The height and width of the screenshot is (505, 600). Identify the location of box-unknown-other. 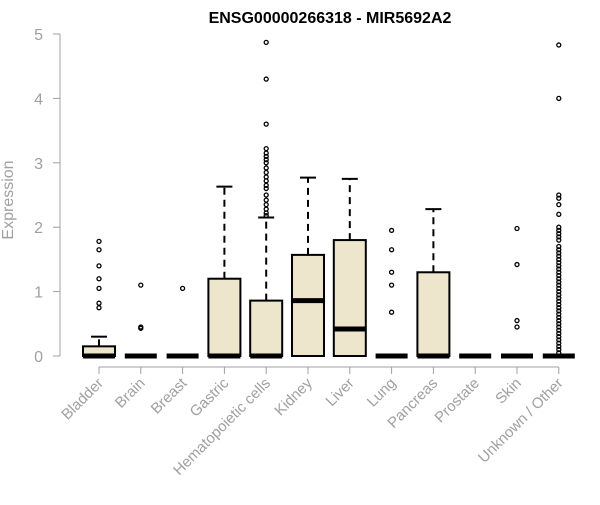
(558, 200).